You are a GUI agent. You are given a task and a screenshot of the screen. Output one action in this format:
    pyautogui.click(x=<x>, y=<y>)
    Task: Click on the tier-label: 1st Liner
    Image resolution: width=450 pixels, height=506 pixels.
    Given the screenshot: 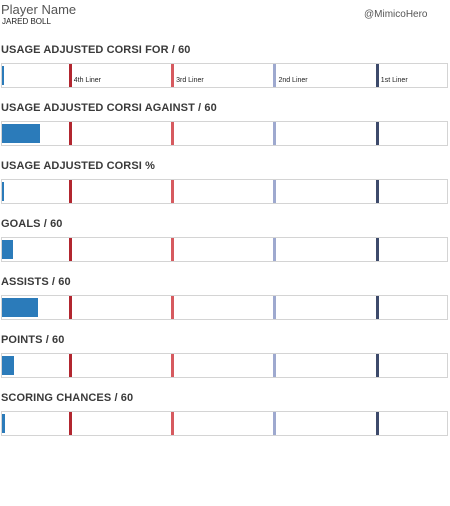 What is the action you would take?
    pyautogui.click(x=394, y=80)
    